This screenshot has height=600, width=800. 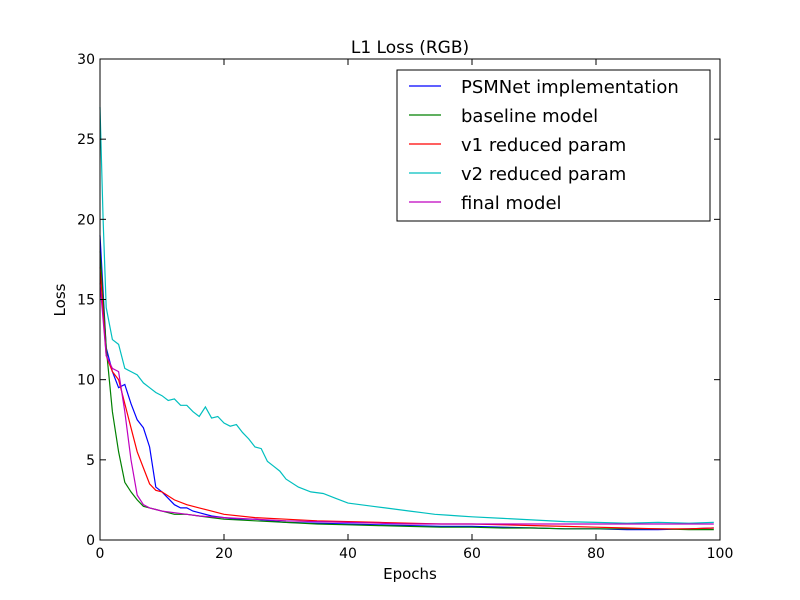 What do you see at coordinates (348, 554) in the screenshot?
I see `x-tick-label: 40` at bounding box center [348, 554].